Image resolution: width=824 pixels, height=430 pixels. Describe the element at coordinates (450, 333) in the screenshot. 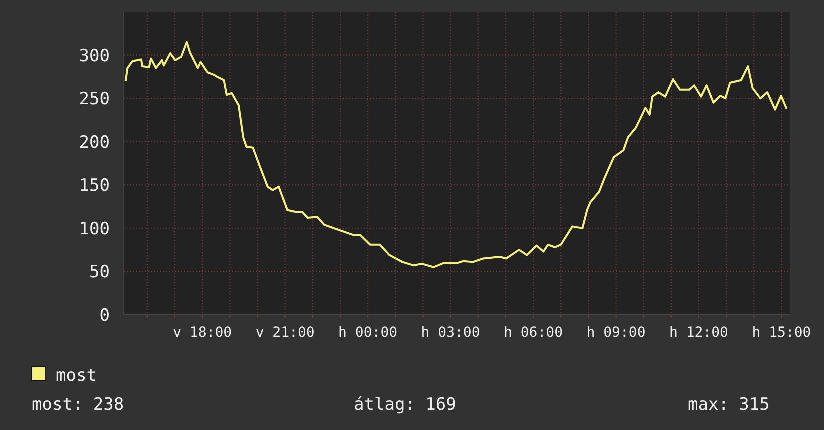

I see `x-tick-label: h 03:00` at that location.